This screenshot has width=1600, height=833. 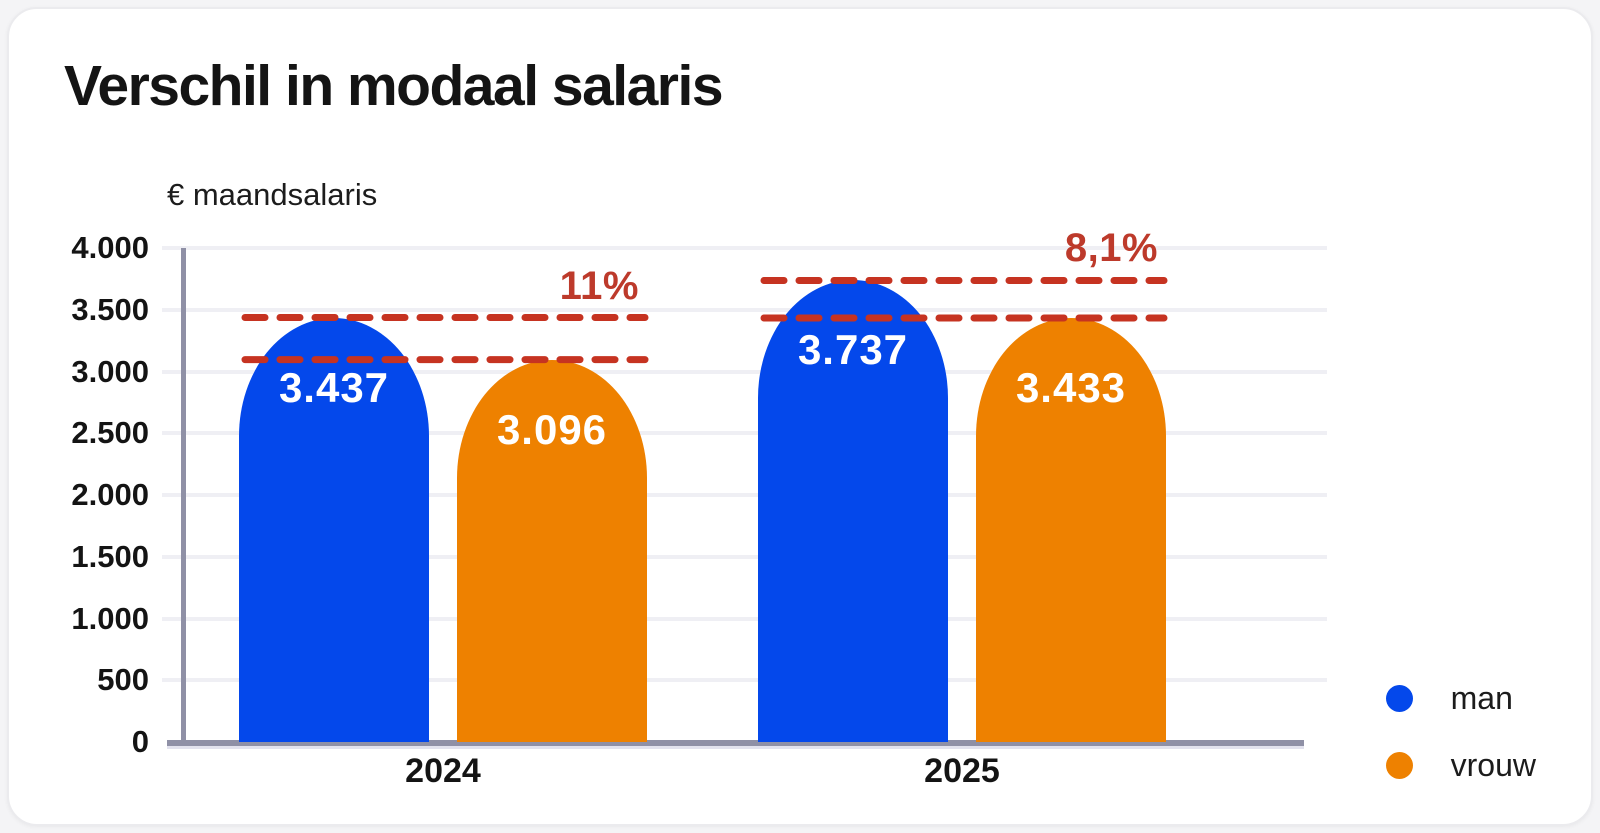 I want to click on legend-vrouw-label: vrouw, so click(x=1493, y=765).